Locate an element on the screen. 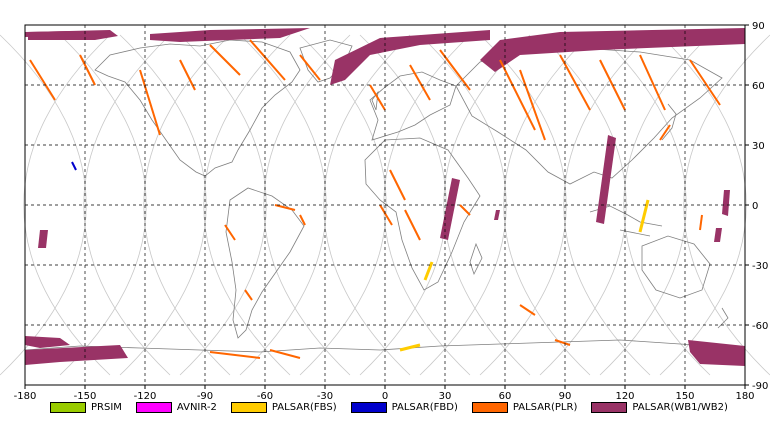 Image resolution: width=770 pixels, height=430 pixels. lon-tick-label: 60 is located at coordinates (505, 396).